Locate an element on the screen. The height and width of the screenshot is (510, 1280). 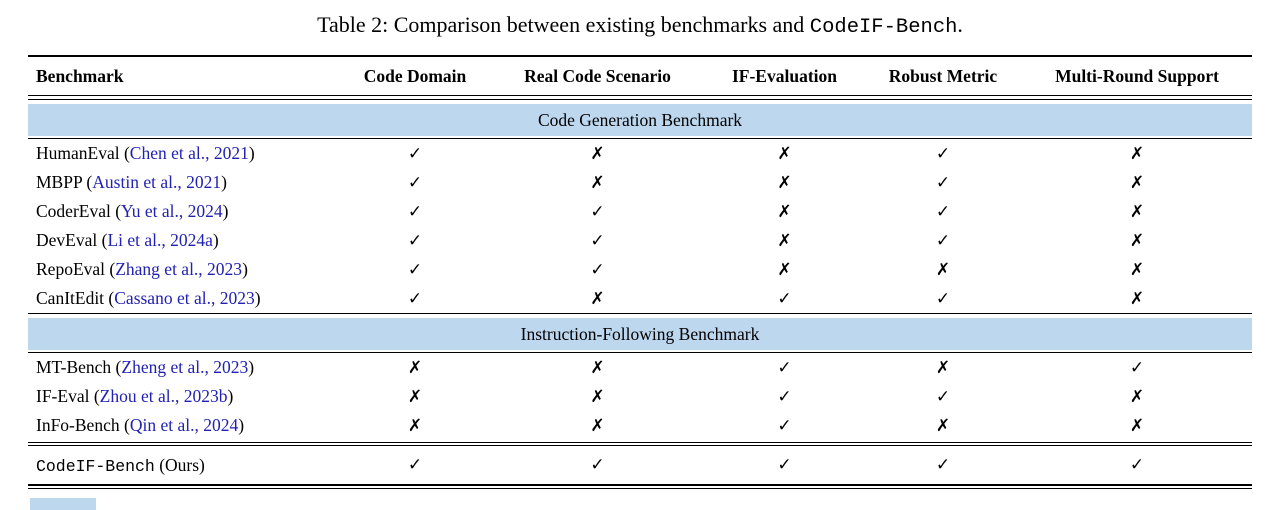
benchmark-name: CodeIF-Bench (Ours) is located at coordinates (184, 465).